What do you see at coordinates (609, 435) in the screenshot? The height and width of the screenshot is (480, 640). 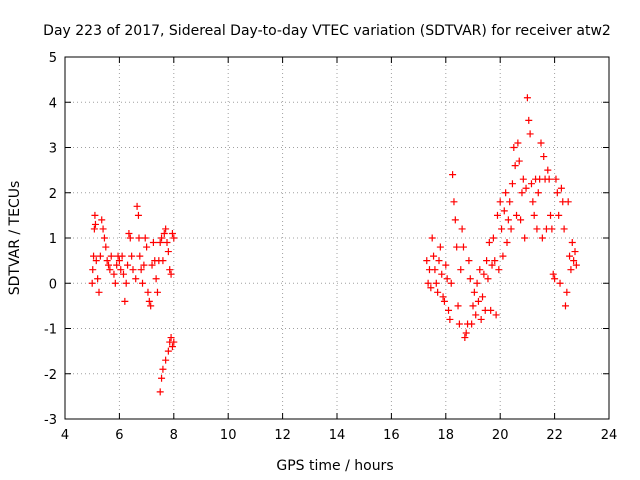 I see `x-tick-label: 24` at bounding box center [609, 435].